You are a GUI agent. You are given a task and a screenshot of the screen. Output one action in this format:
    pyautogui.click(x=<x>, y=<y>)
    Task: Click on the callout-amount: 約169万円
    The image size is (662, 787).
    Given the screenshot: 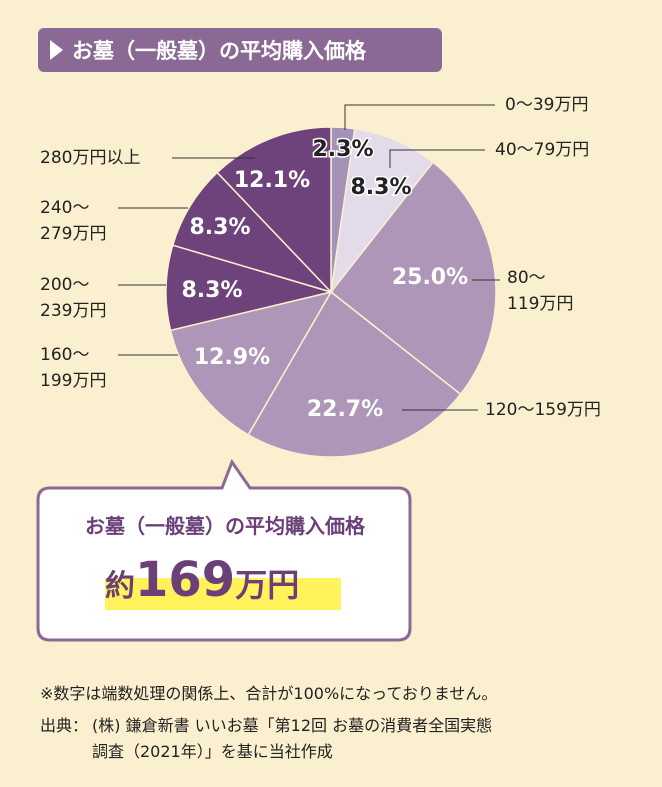 What is the action you would take?
    pyautogui.click(x=223, y=581)
    